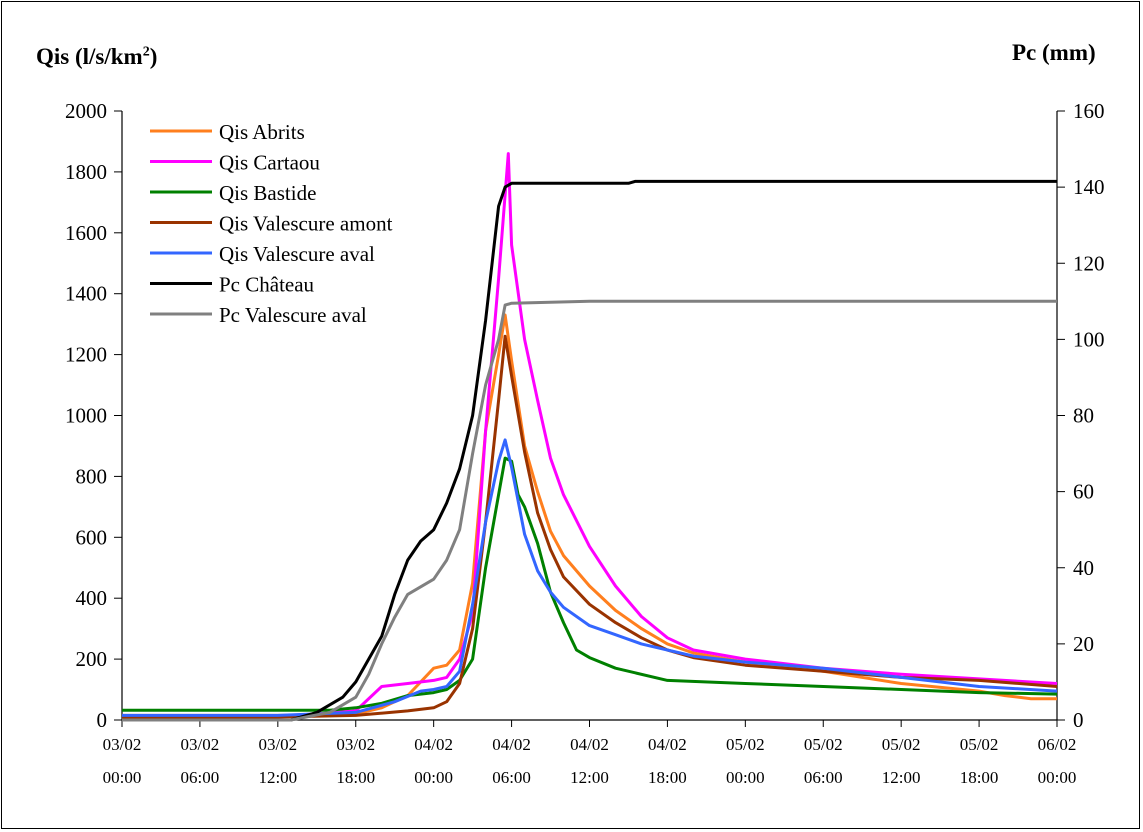 This screenshot has width=1143, height=832. I want to click on left-tick-label: 400, so click(92, 598).